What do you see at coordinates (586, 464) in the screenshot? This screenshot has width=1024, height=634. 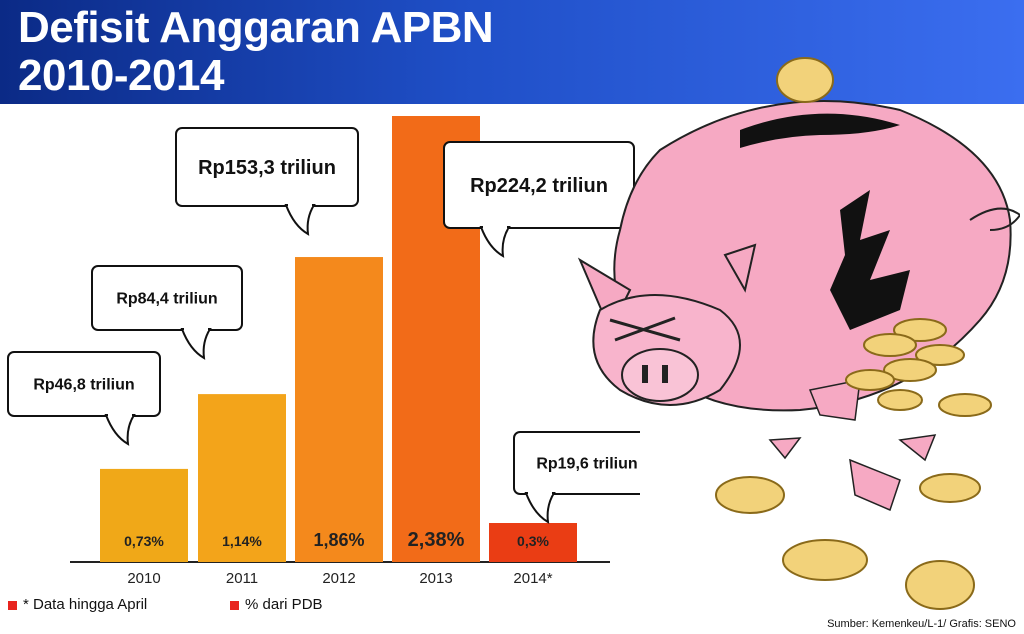 I see `value-label: Rp19,6 triliun` at bounding box center [586, 464].